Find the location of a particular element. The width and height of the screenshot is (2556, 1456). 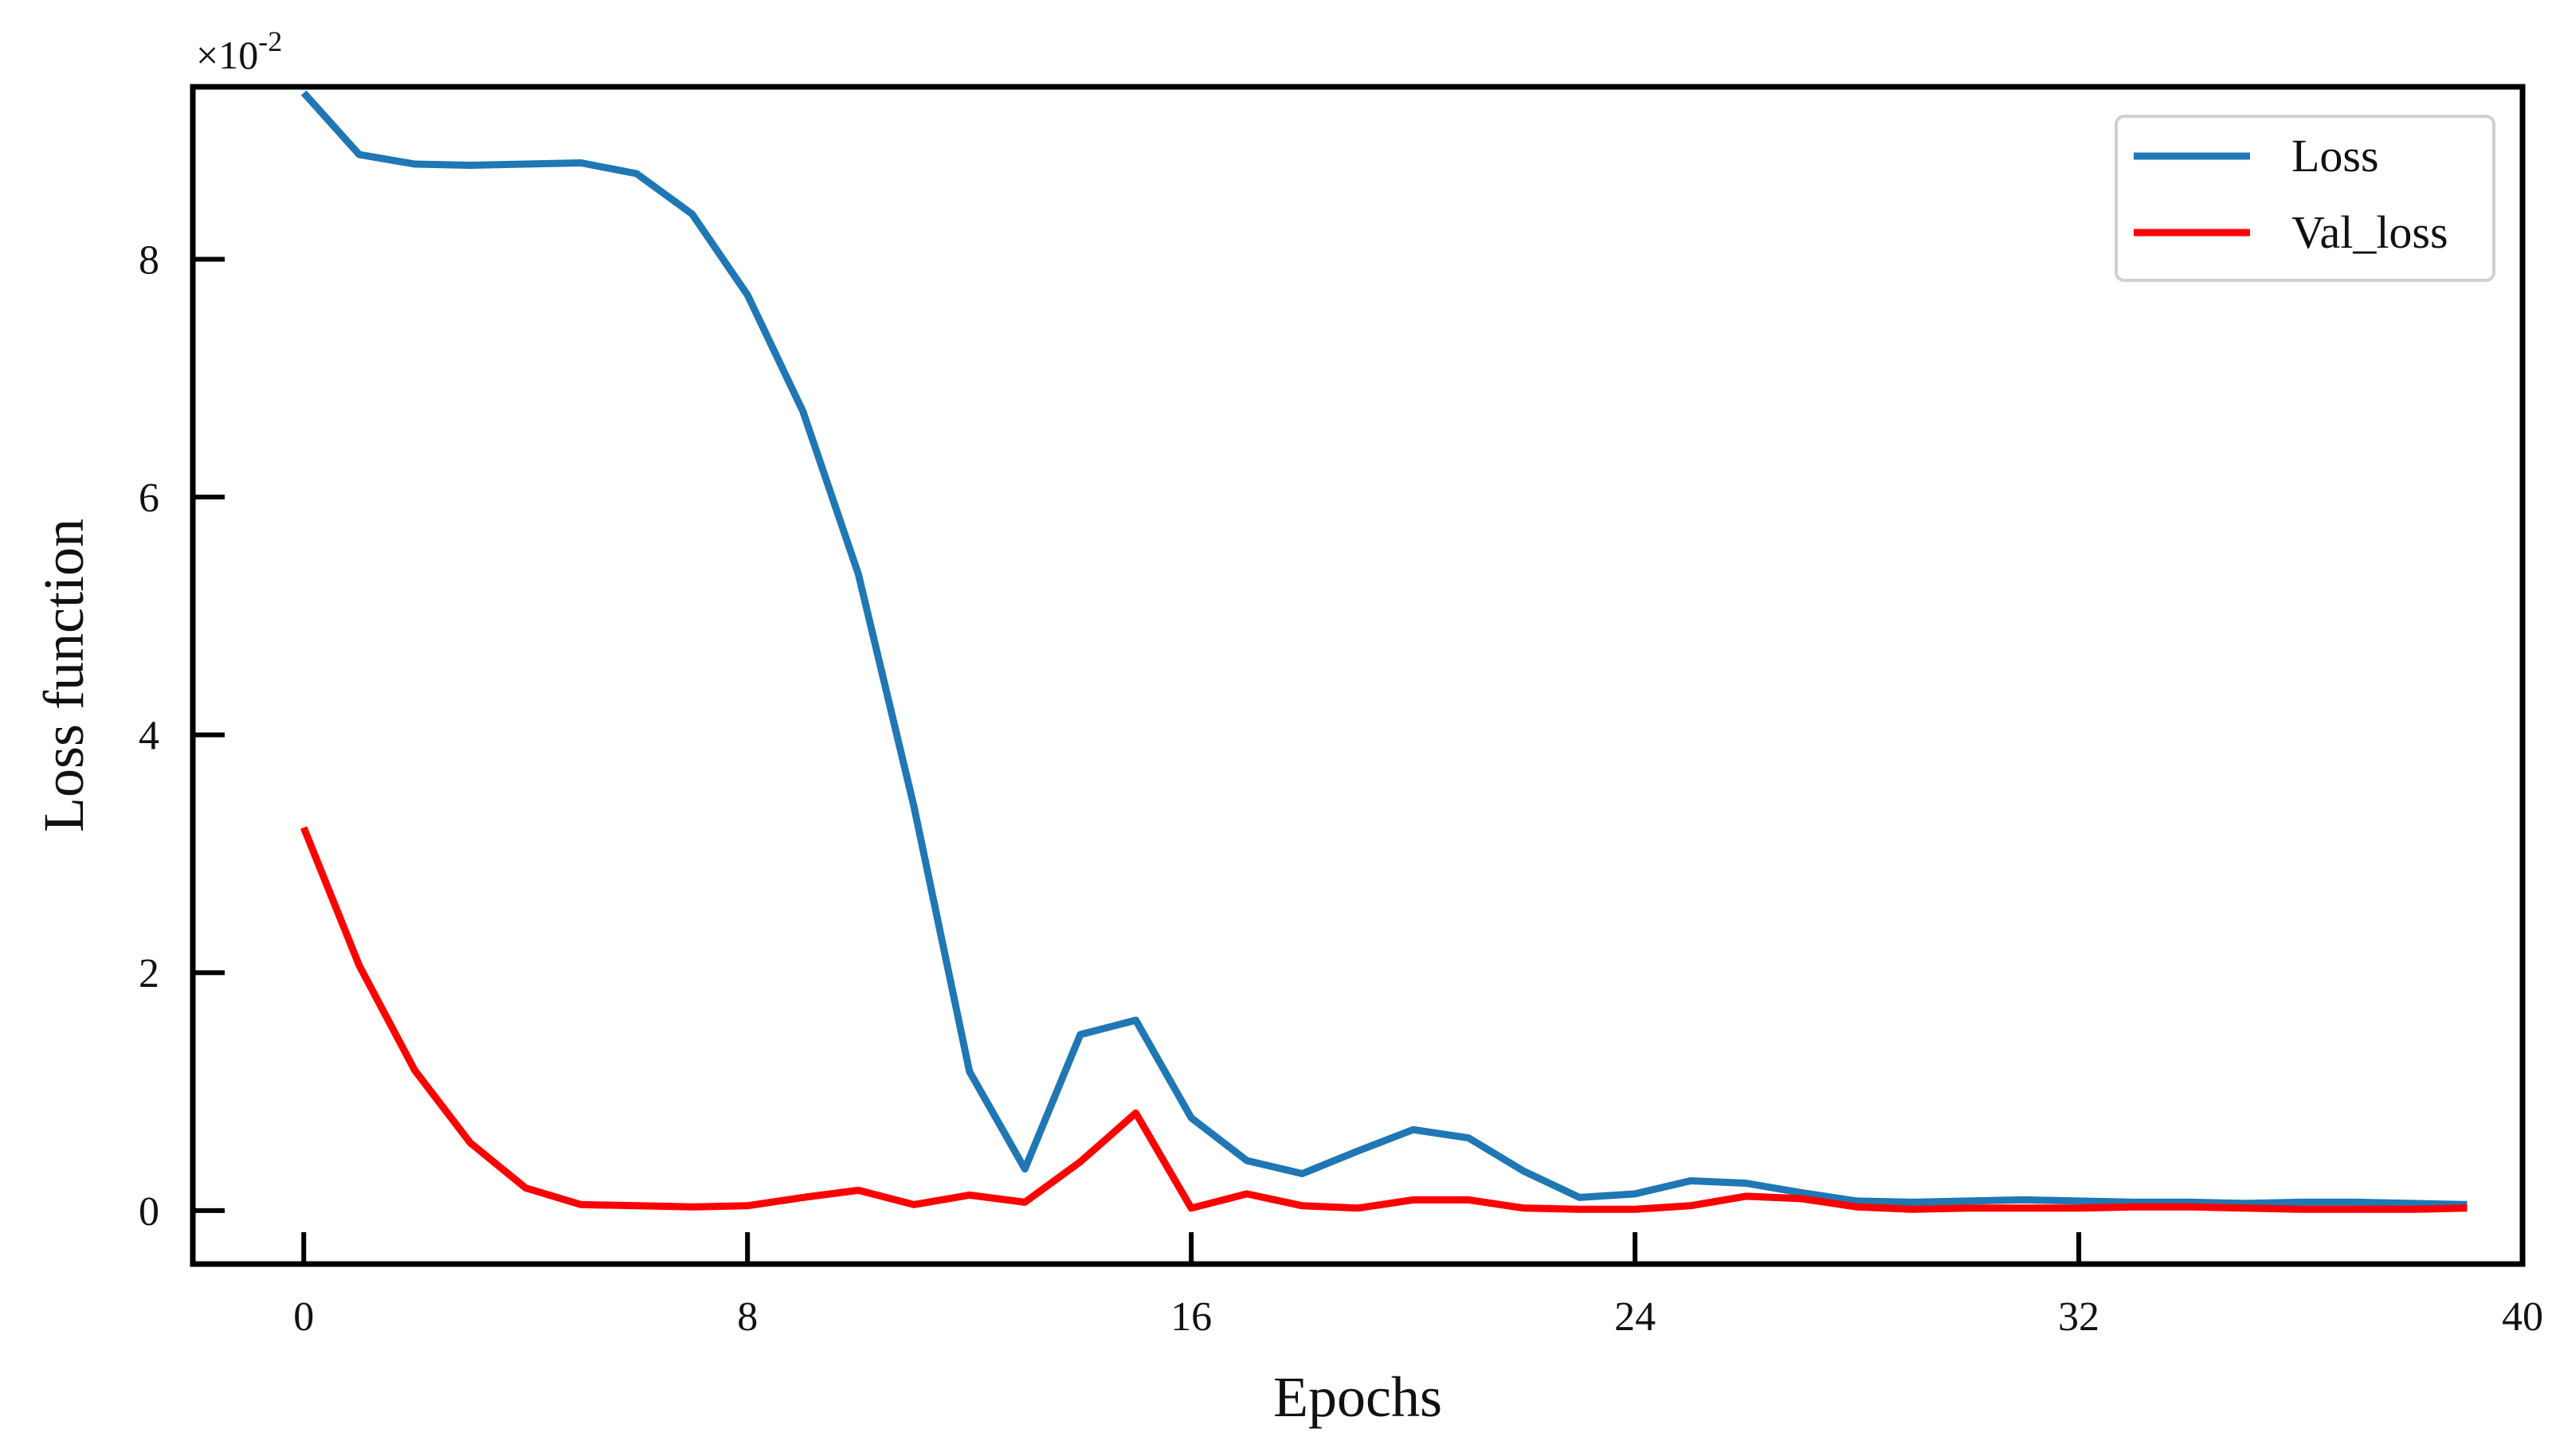

x-tick-label: 24 is located at coordinates (1635, 1317).